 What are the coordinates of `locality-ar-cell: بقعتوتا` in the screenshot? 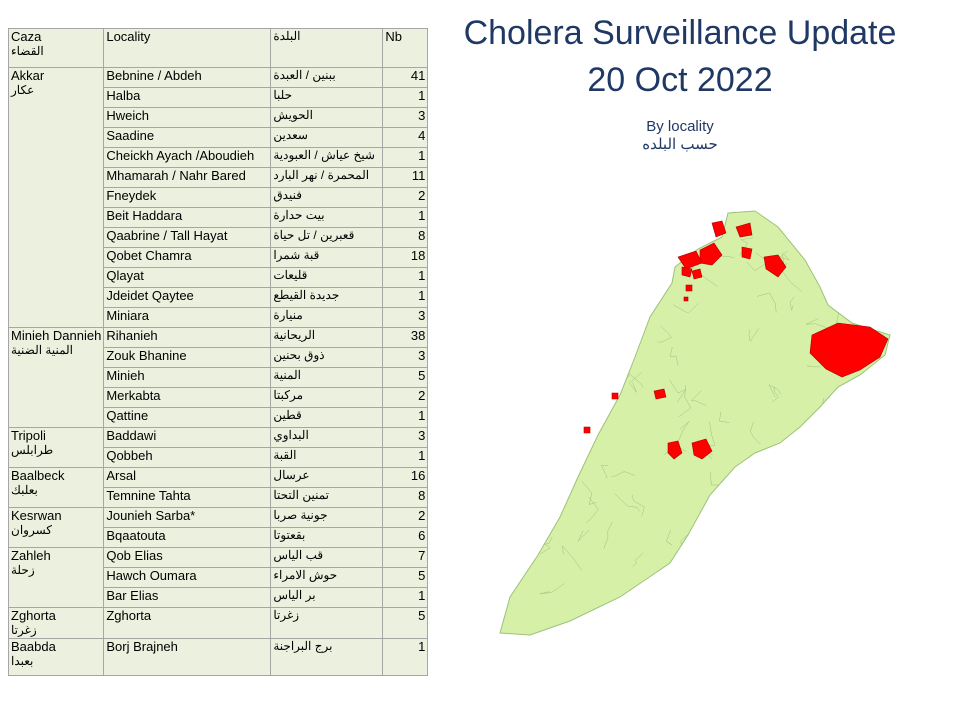 It's located at (327, 537).